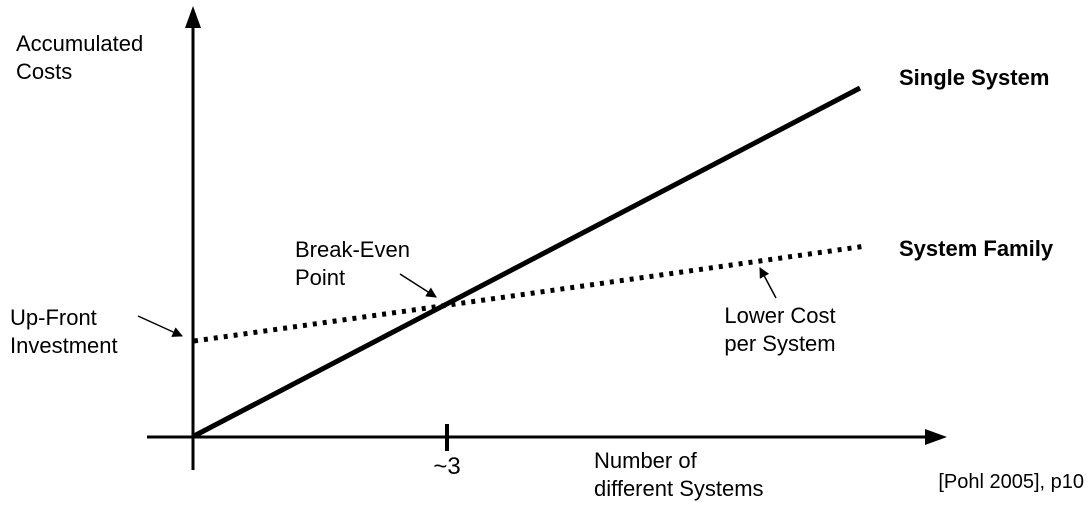  What do you see at coordinates (780, 329) in the screenshot?
I see `lower-cost-label: Lower Cost per System` at bounding box center [780, 329].